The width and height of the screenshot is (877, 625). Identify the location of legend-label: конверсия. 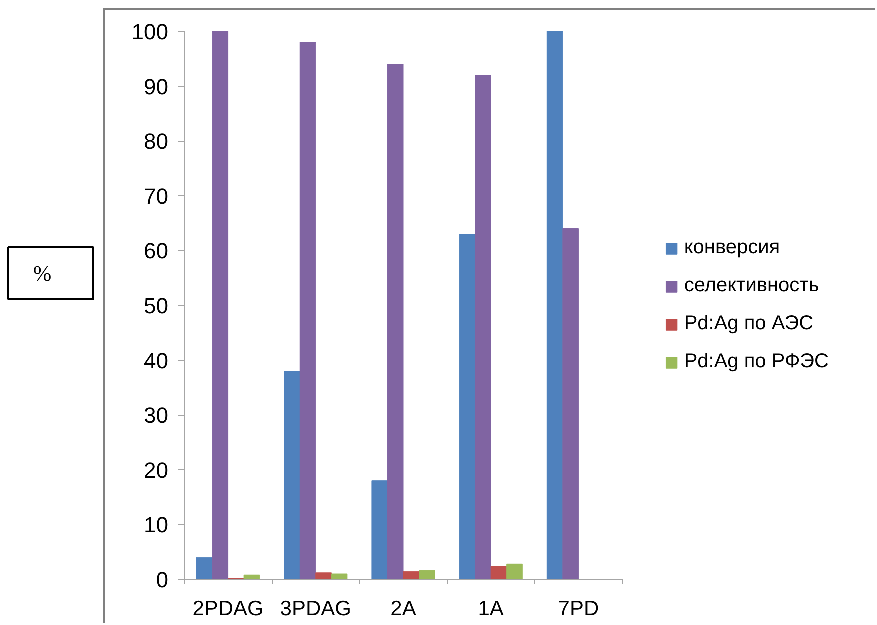
(732, 248).